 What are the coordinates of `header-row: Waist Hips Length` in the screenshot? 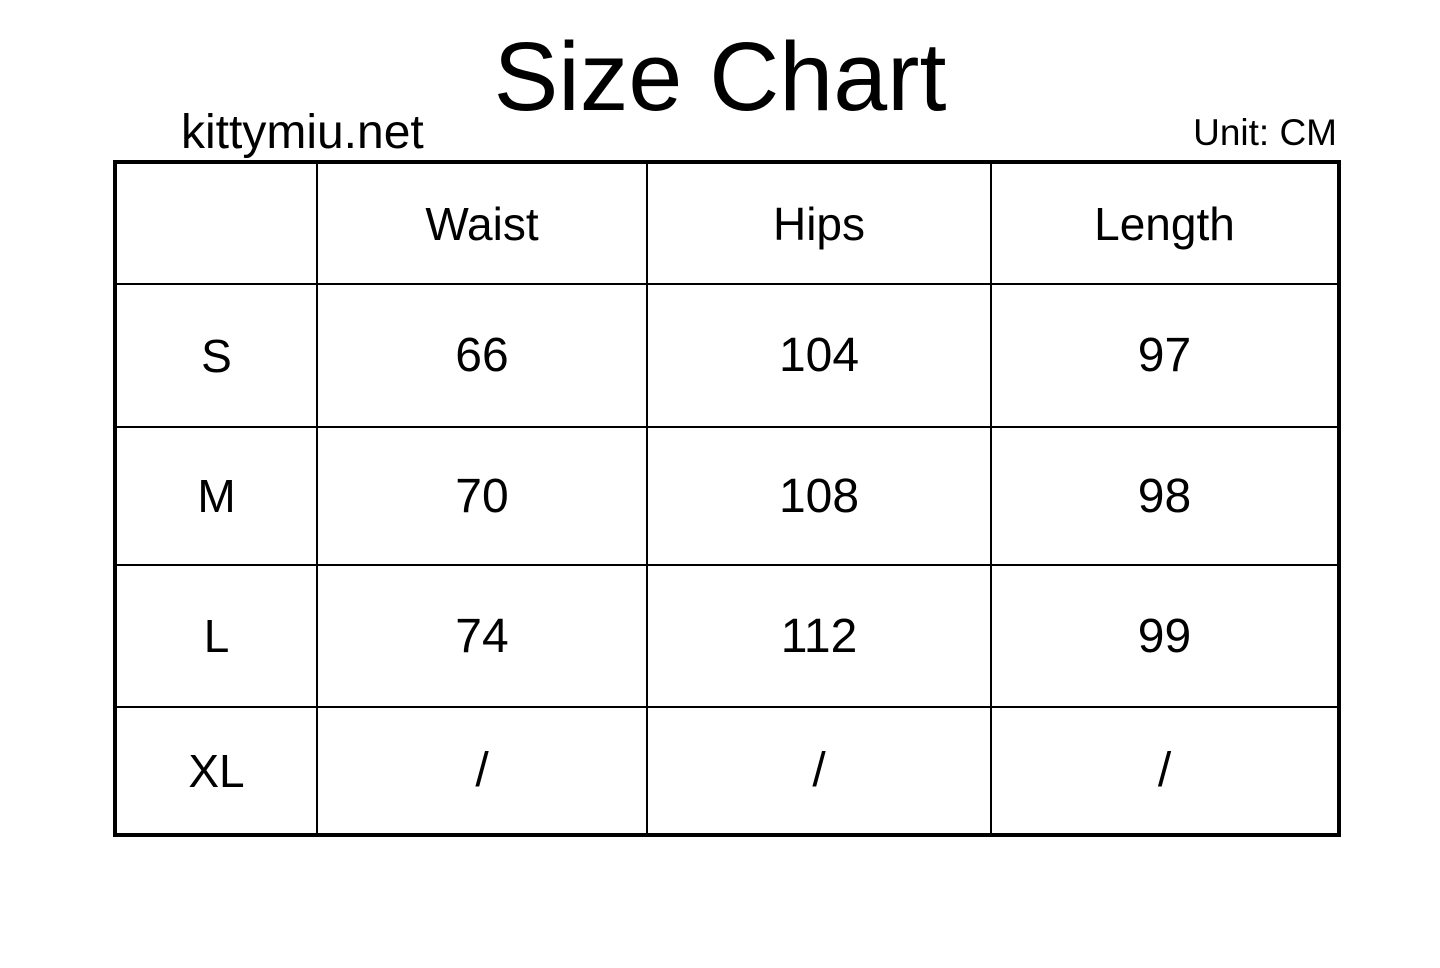 It's located at (727, 223).